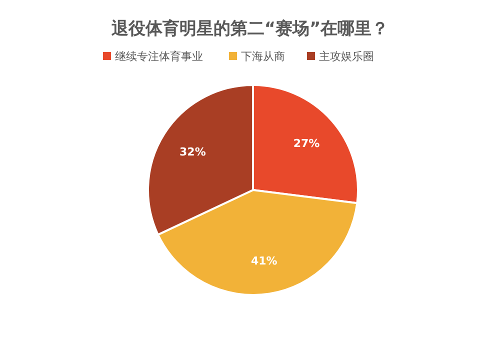 This screenshot has height=362, width=500. I want to click on data-label: 27%, so click(306, 143).